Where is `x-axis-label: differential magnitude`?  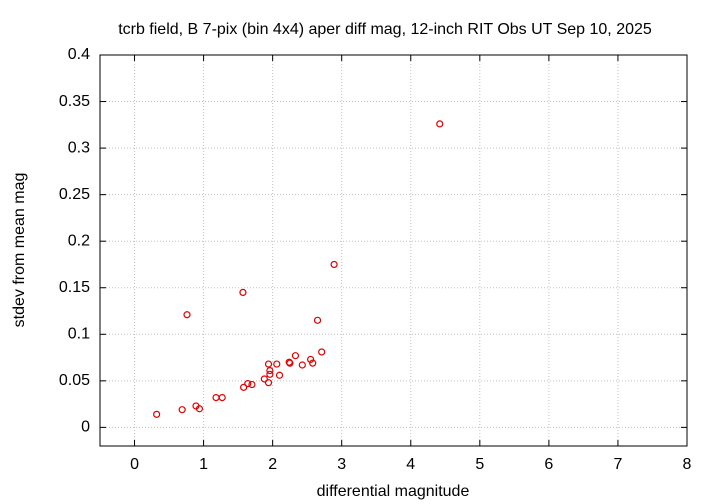 x-axis-label: differential magnitude is located at coordinates (393, 491).